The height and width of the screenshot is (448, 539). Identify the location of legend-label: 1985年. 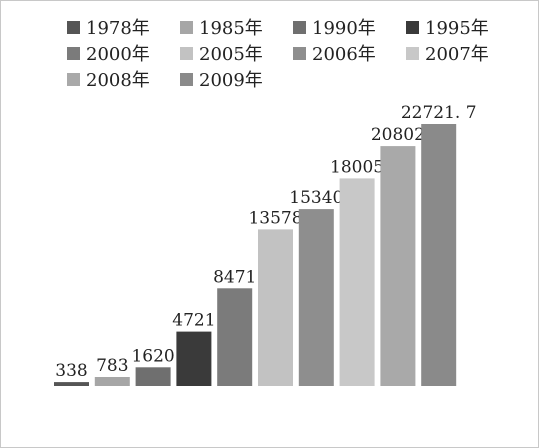
(231, 28).